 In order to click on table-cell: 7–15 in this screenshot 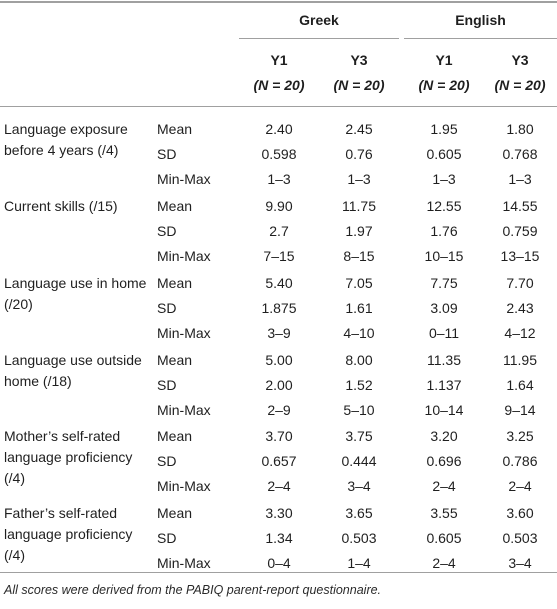, I will do `click(279, 256)`.